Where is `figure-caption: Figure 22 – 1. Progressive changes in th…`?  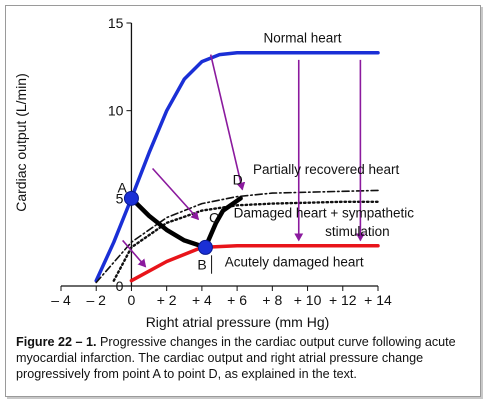 figure-caption: Figure 22 – 1. Progressive changes in th… is located at coordinates (242, 358).